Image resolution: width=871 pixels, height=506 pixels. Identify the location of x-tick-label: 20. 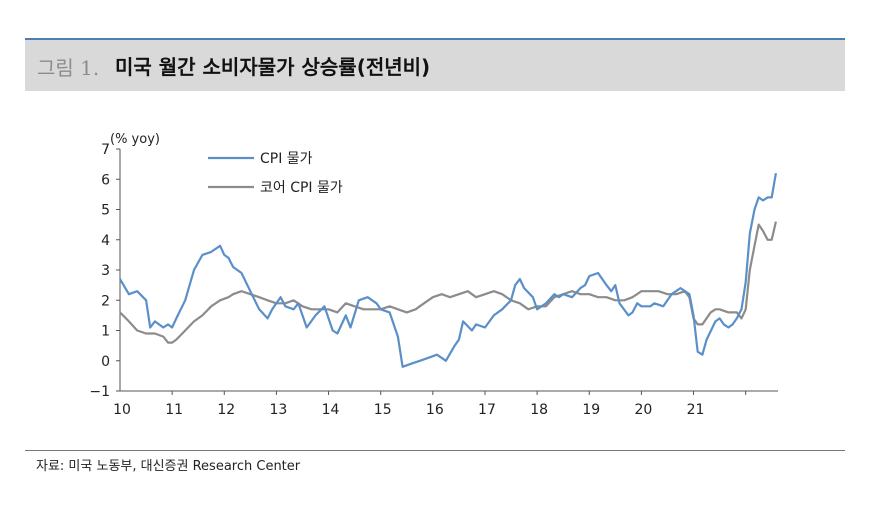
(643, 410).